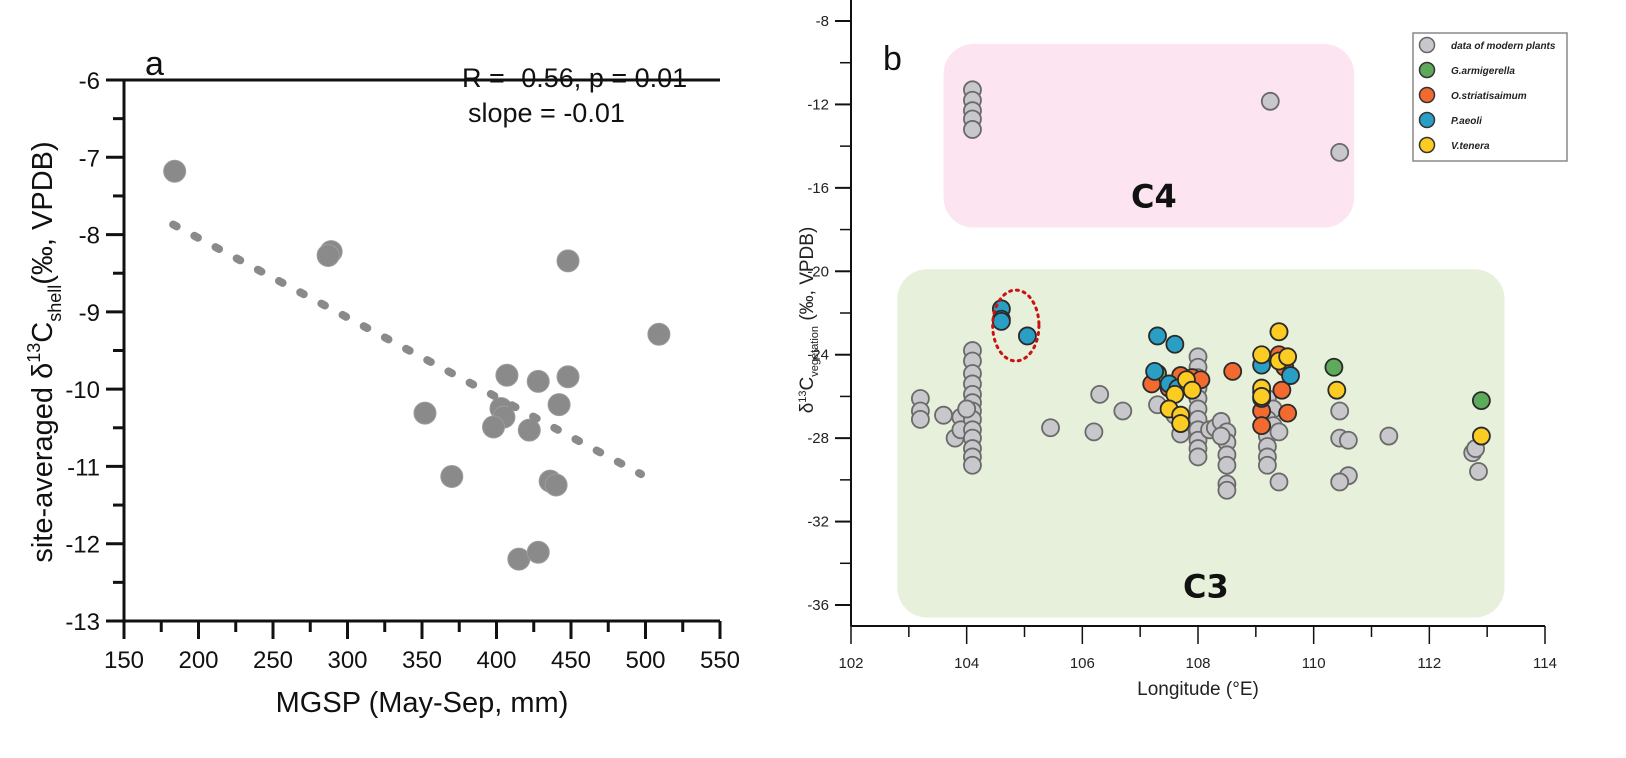  Describe the element at coordinates (807, 408) in the screenshot. I see `b-ylabel-prefix: δ` at that location.